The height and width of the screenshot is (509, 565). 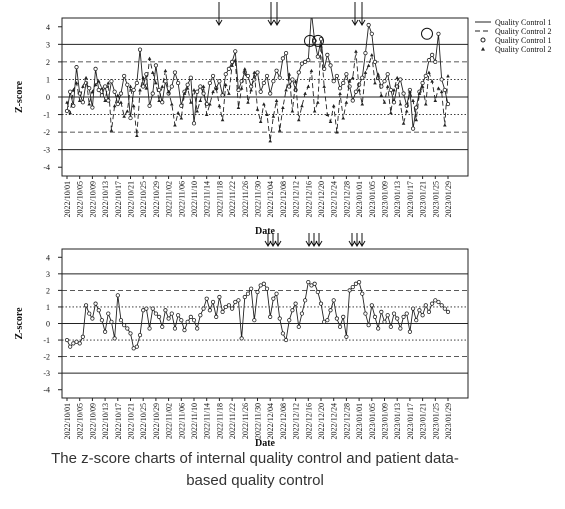 What do you see at coordinates (385, 421) in the screenshot?
I see `x-tick-label: 2023/01/09` at bounding box center [385, 421].